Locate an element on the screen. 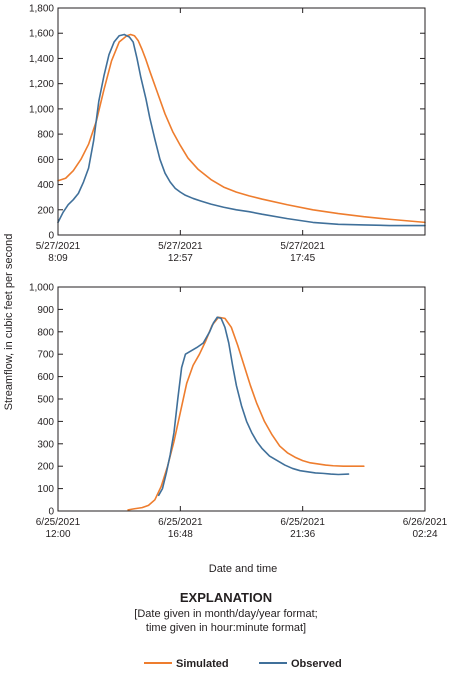 Image resolution: width=452 pixels, height=674 pixels. bottom-y-tick-label: 600 is located at coordinates (45, 377).